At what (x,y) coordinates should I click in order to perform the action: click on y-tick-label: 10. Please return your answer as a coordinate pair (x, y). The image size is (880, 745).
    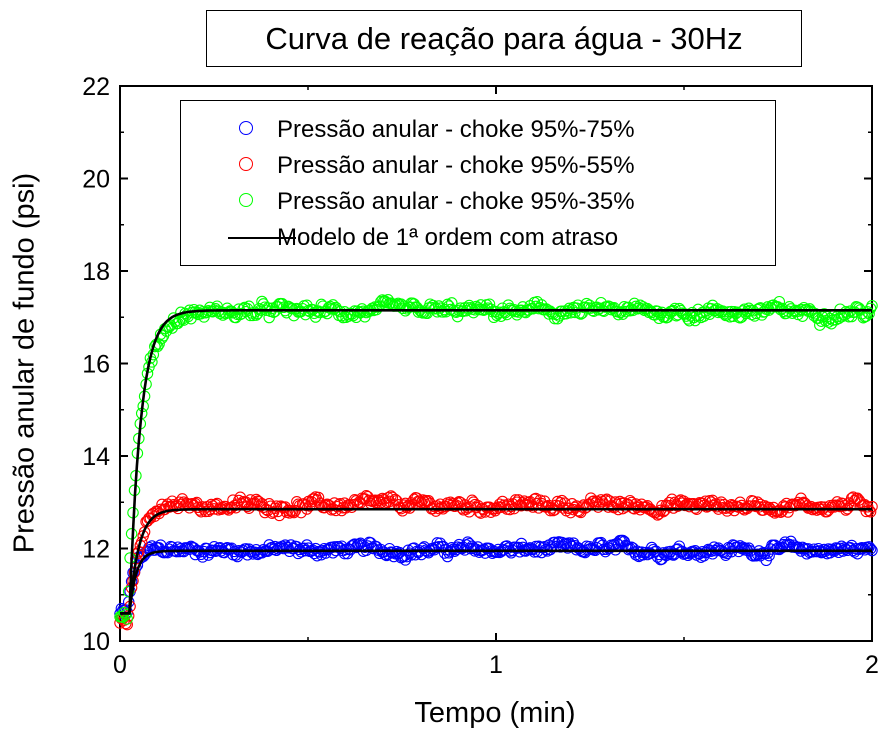
    Looking at the image, I should click on (96, 642).